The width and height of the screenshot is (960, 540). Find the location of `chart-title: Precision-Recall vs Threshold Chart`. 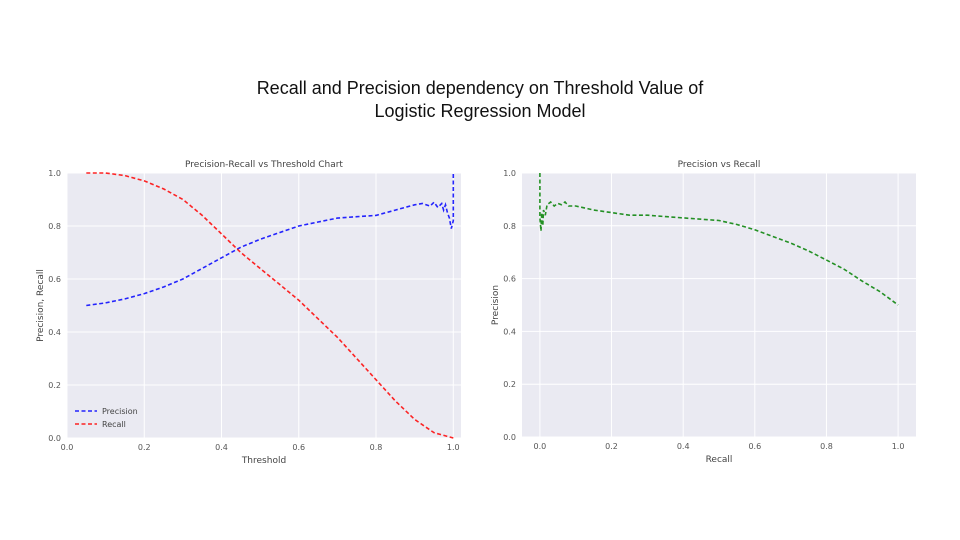

chart-title: Precision-Recall vs Threshold Chart is located at coordinates (264, 165).